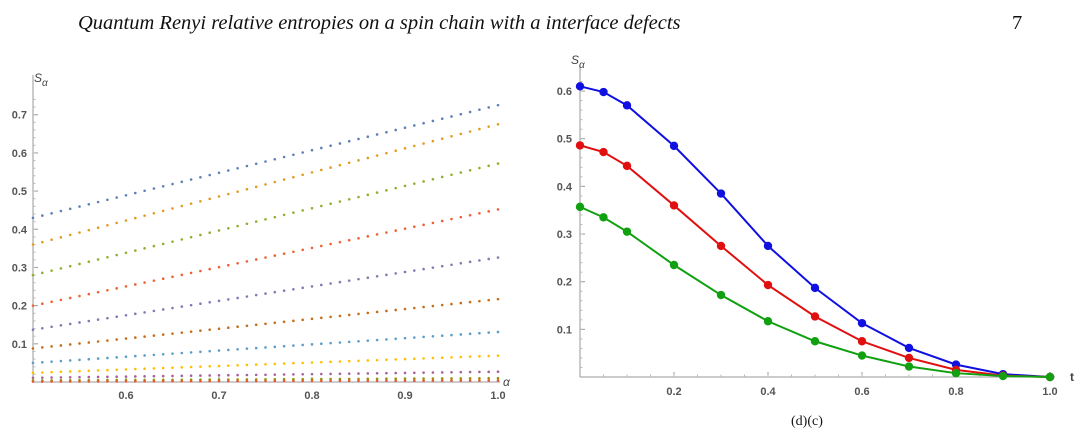 The width and height of the screenshot is (1087, 445). I want to click on y-tick-label: 0.3, so click(19, 268).